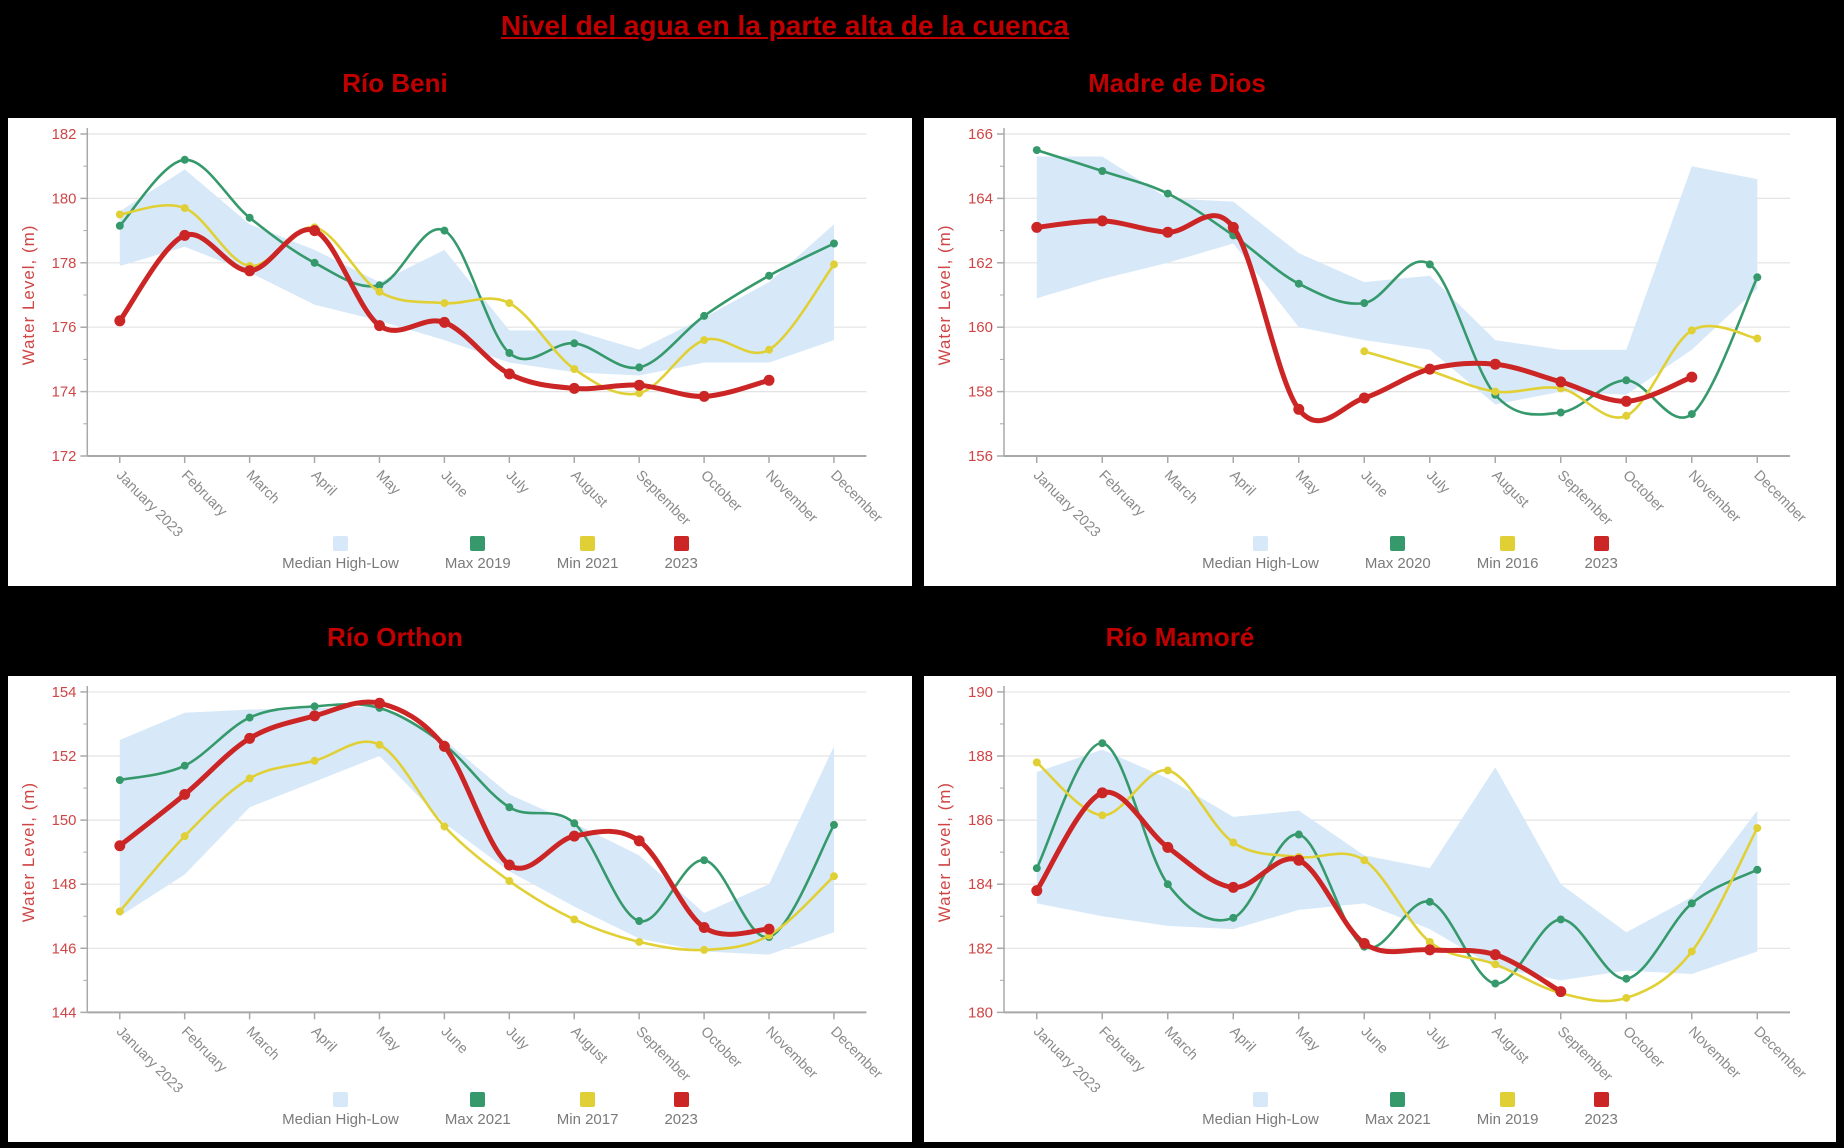  I want to click on svg-text: 156, so click(980, 456).